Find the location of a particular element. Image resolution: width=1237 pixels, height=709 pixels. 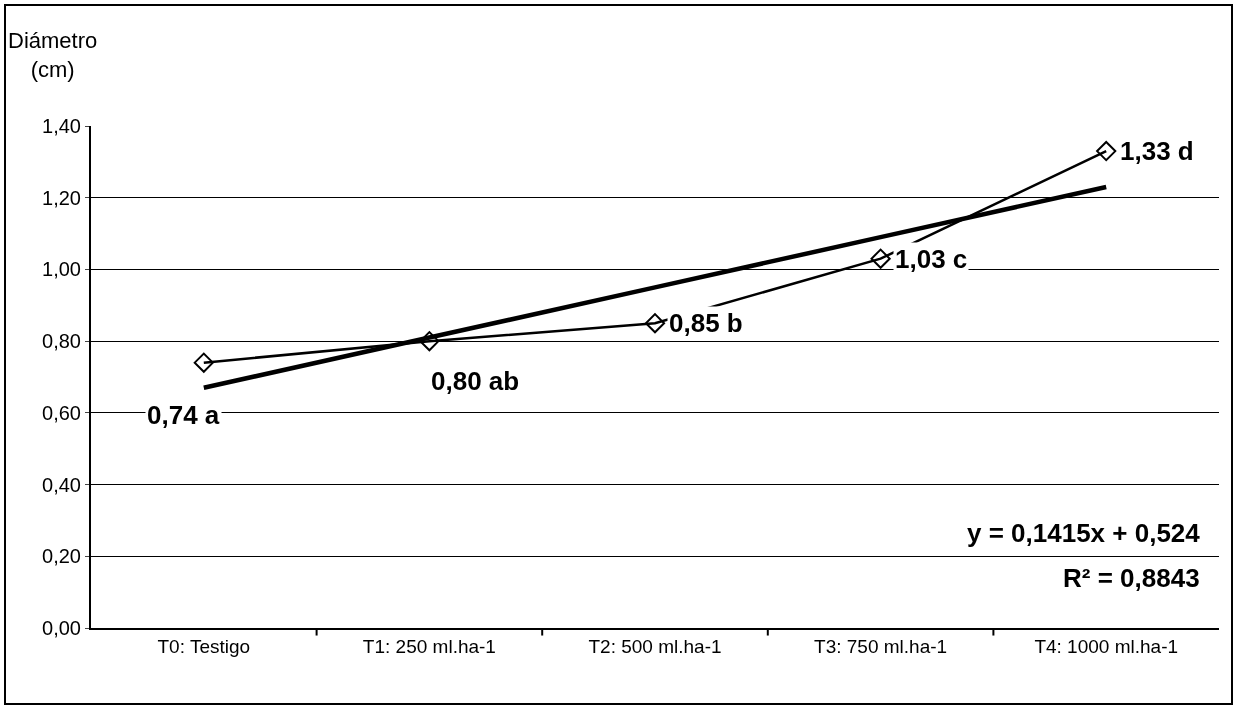

x-tick-label: T1: 250 ml.ha-1 is located at coordinates (429, 646).